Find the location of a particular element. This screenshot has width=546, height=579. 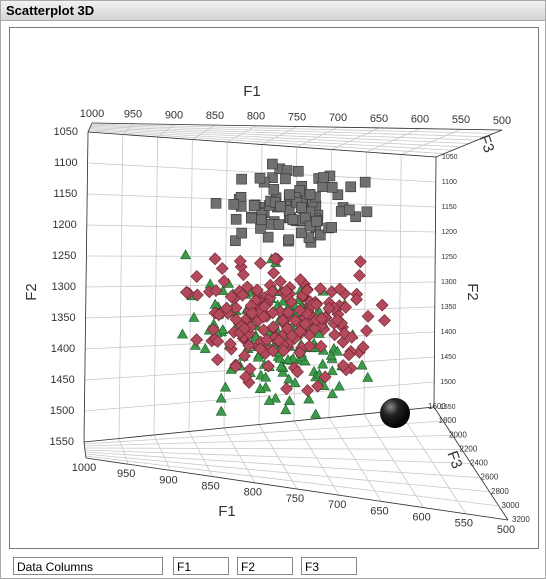

sphere-marker is located at coordinates (395, 413).